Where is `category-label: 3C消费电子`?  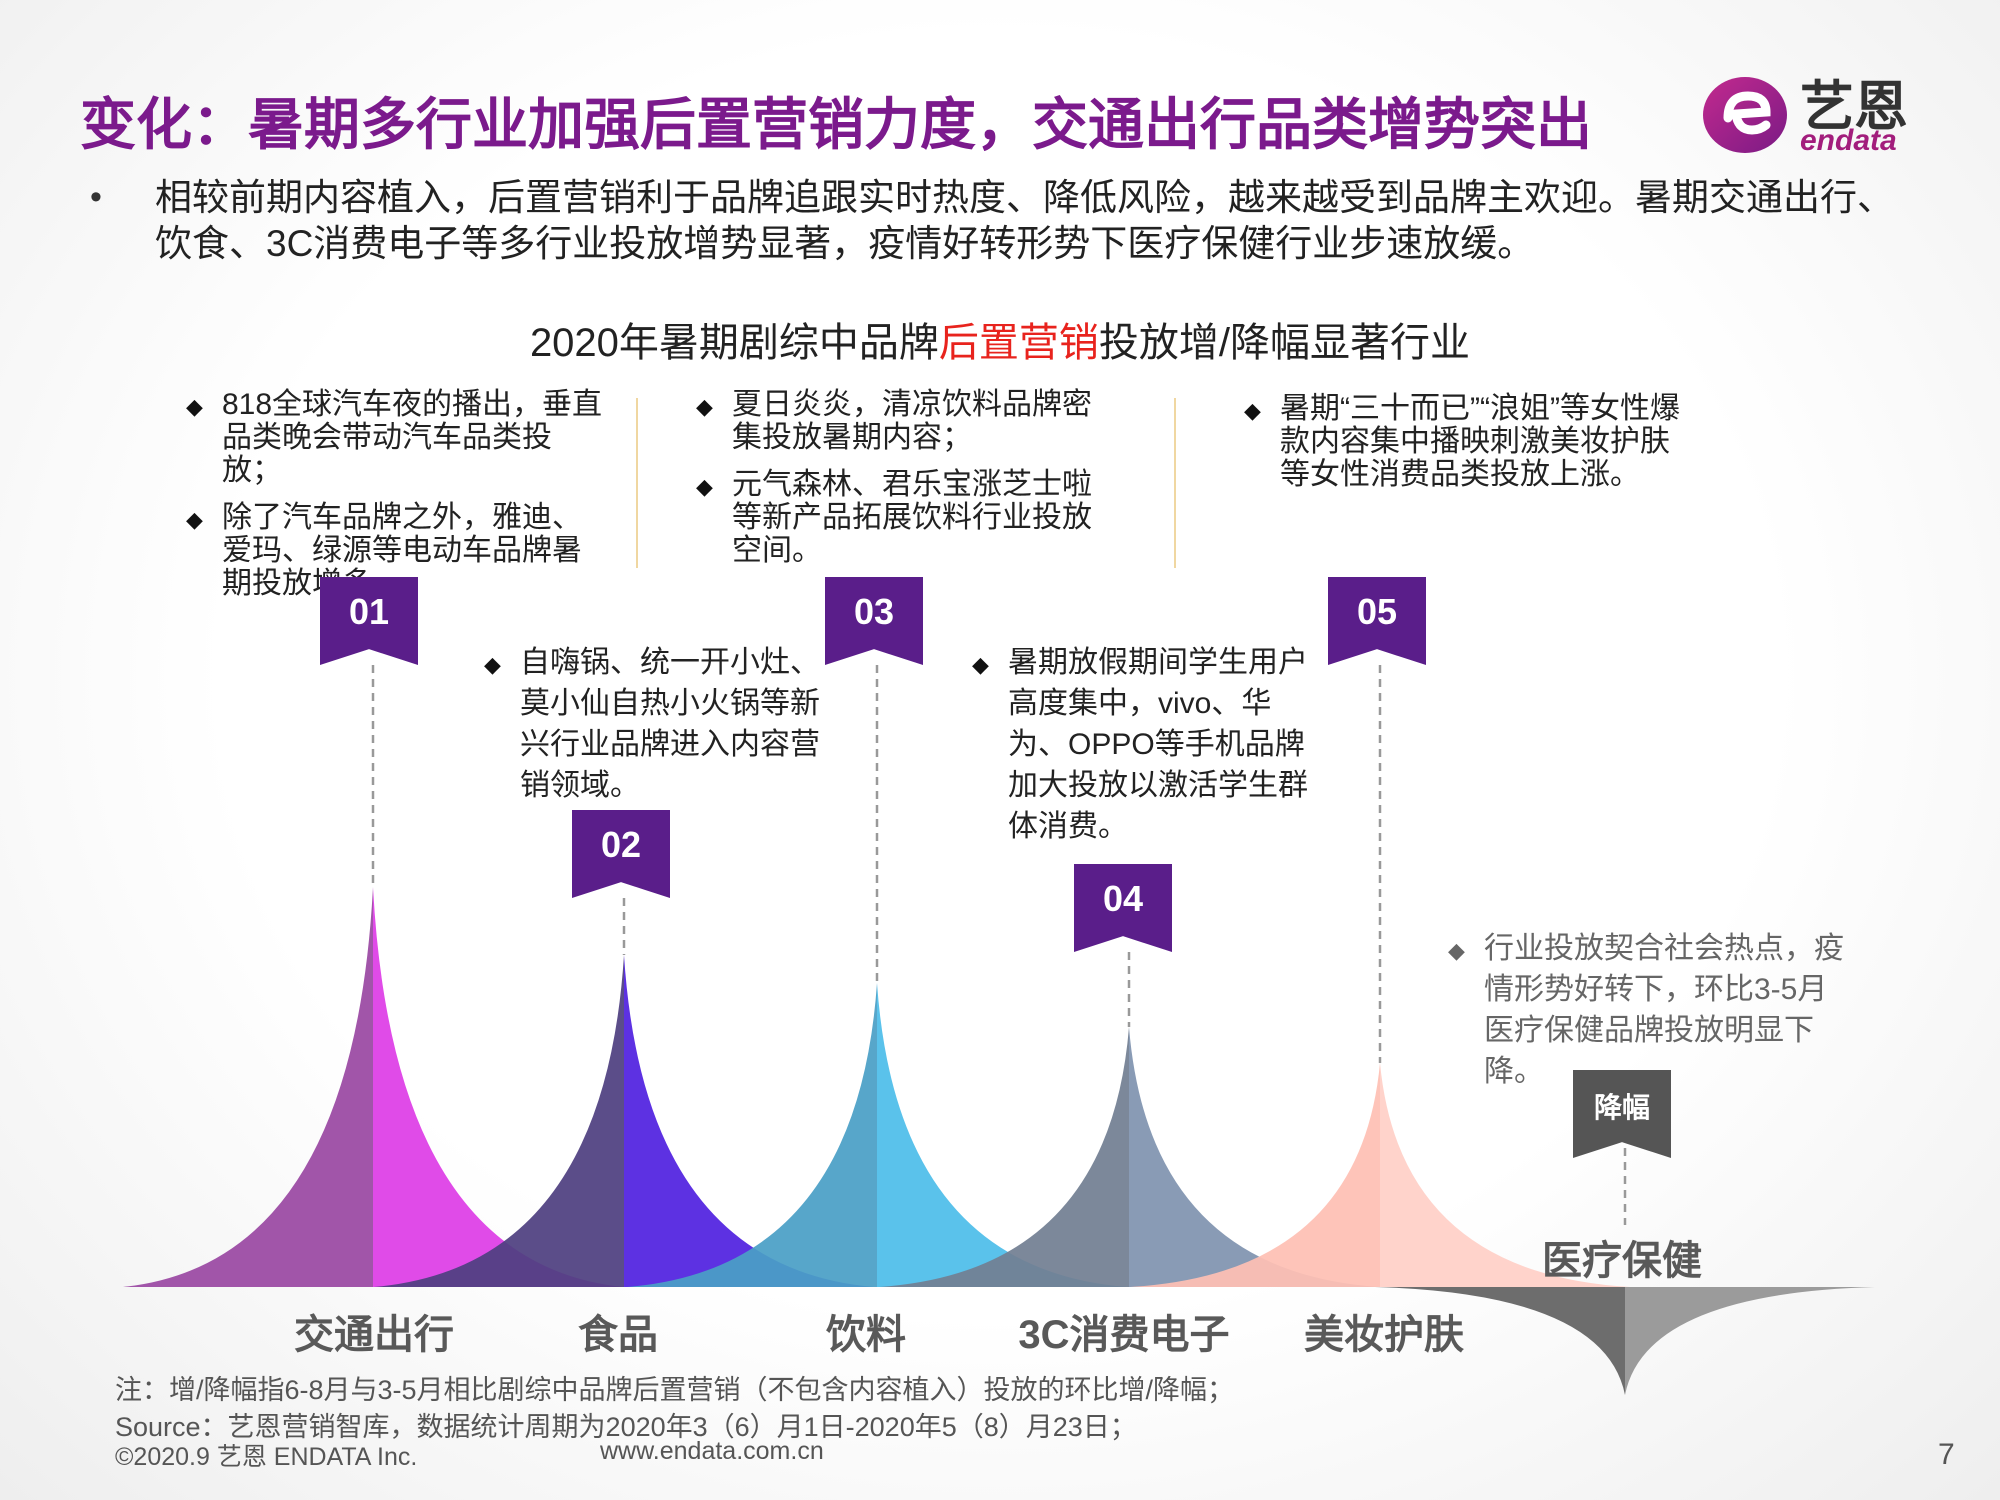
category-label: 3C消费电子 is located at coordinates (1124, 1335).